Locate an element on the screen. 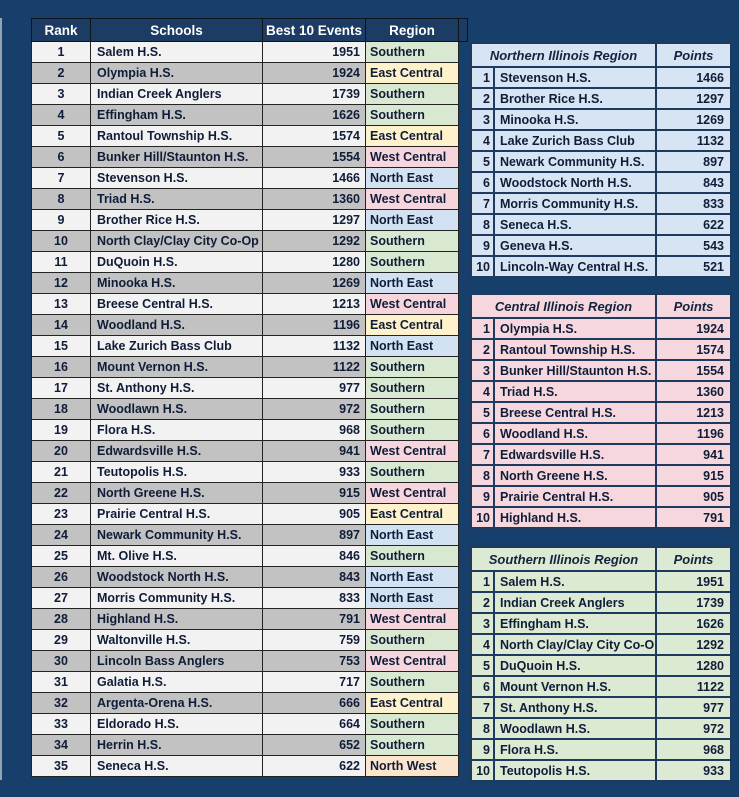 Image resolution: width=739 pixels, height=797 pixels. table-row: 8 Triad H.S. 1360 West Central is located at coordinates (245, 199).